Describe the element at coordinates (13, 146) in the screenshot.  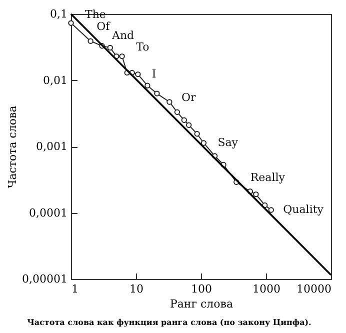
I see `y-axis-title: Частота слова` at that location.